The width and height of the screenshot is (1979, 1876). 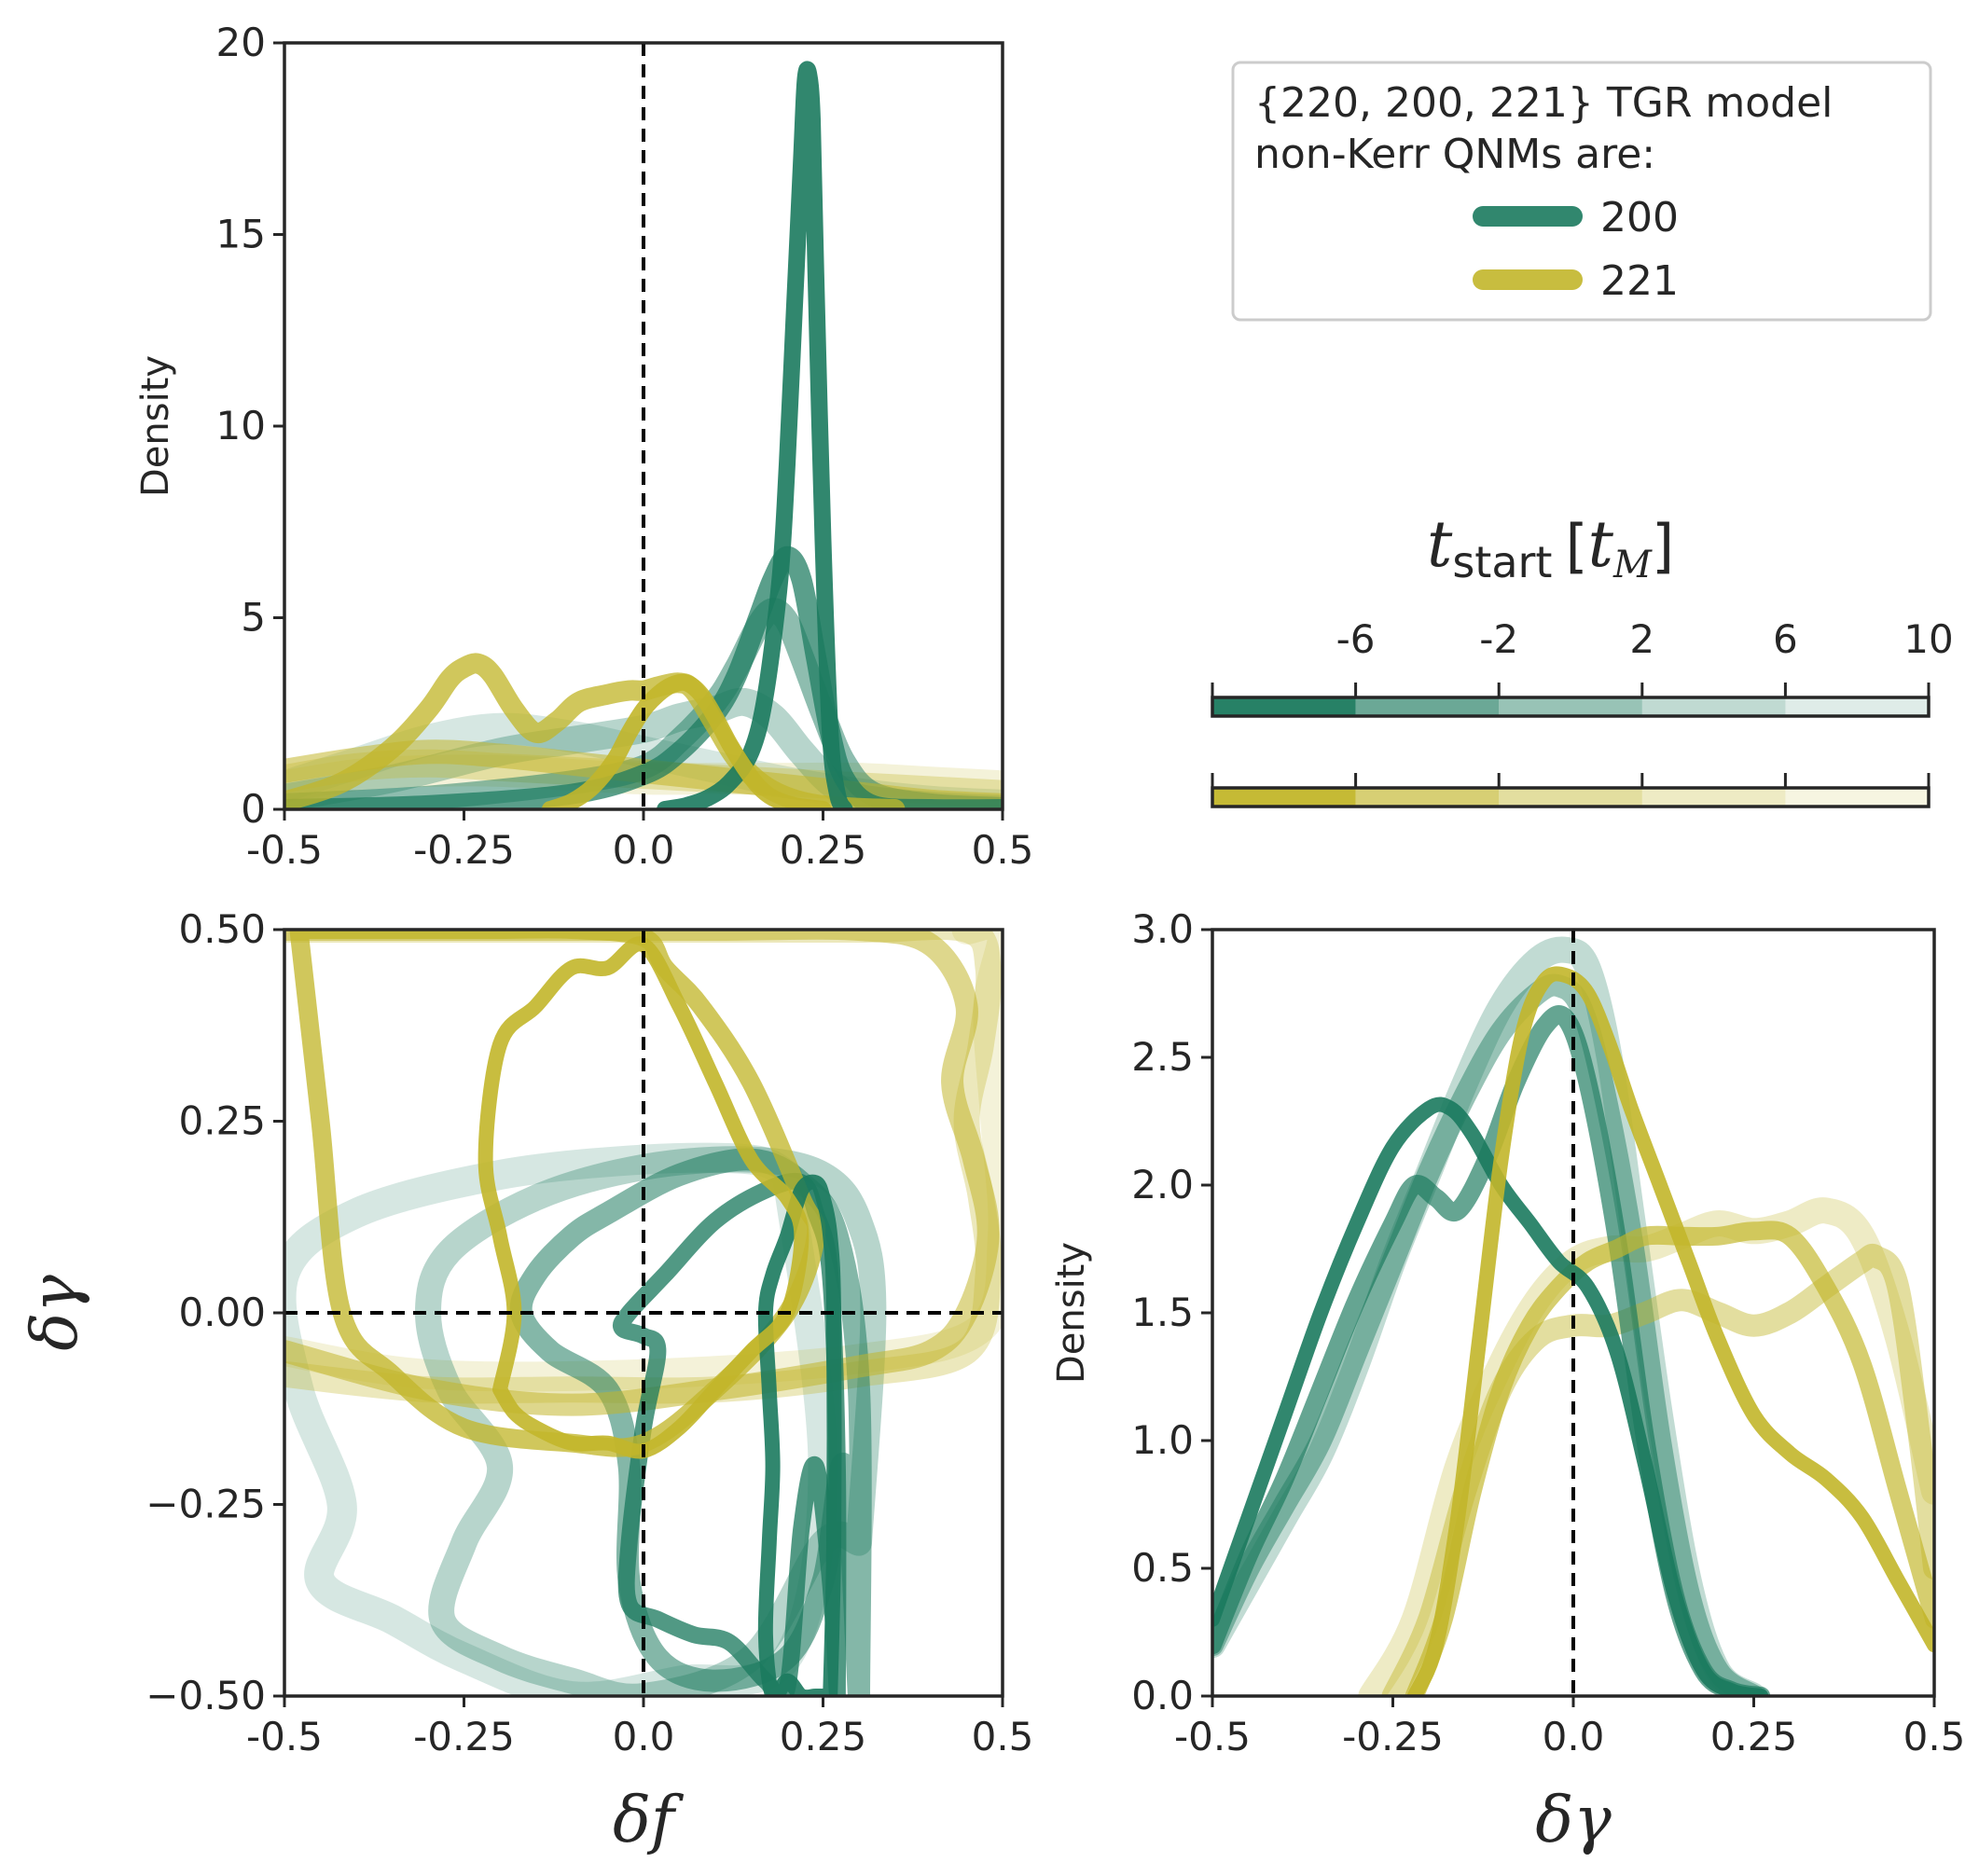 I want to click on bottom-right-curves, so click(x=1573, y=1316).